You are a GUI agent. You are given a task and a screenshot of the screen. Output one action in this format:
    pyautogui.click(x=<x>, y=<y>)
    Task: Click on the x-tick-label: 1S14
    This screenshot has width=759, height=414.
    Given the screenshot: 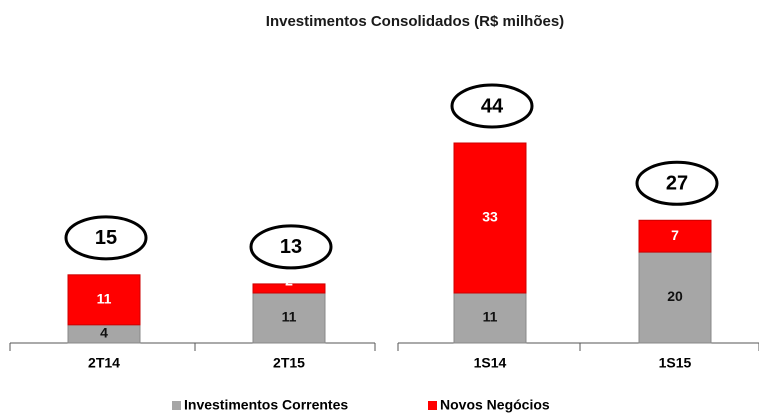 What is the action you would take?
    pyautogui.click(x=490, y=363)
    